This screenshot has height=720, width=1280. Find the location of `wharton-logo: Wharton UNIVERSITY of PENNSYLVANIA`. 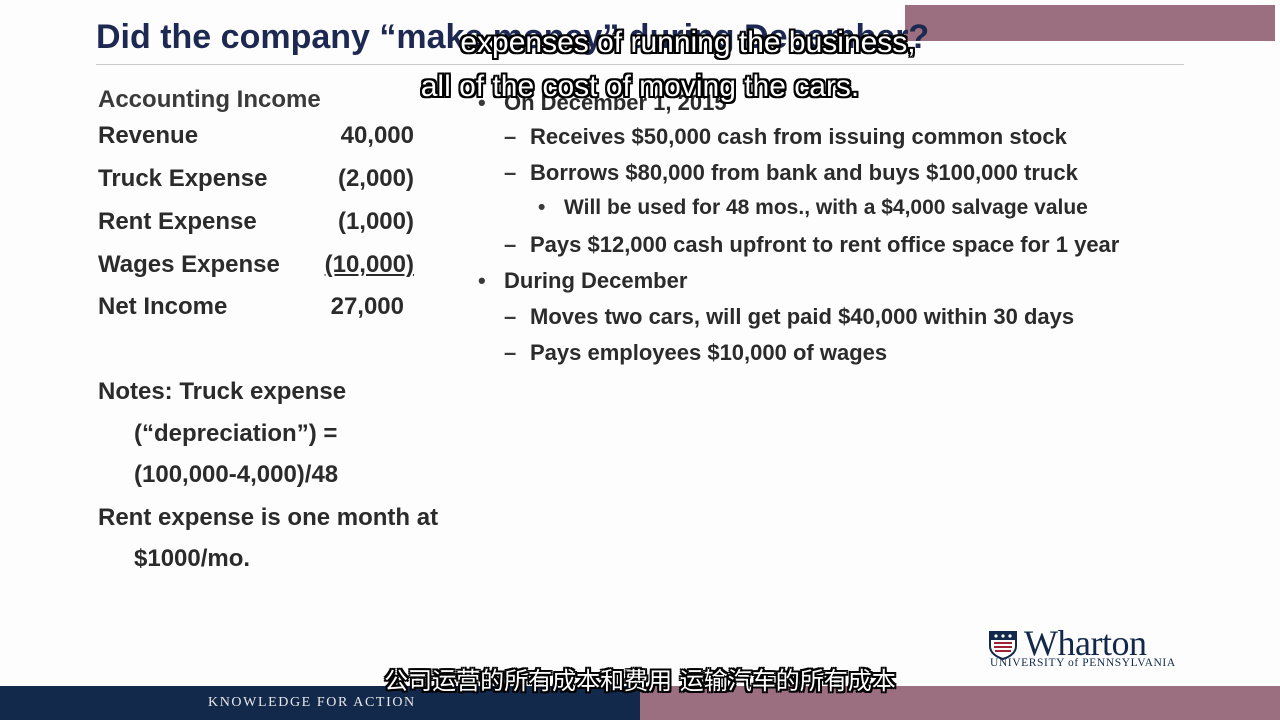

wharton-logo: Wharton UNIVERSITY of PENNSYLVANIA is located at coordinates (1093, 648).